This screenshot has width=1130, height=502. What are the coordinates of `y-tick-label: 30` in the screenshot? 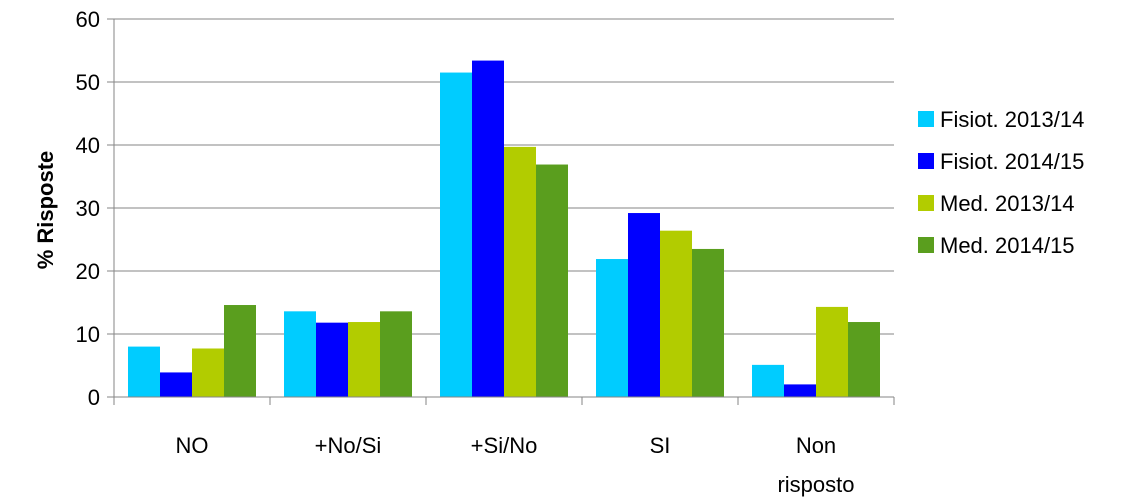 It's located at (88, 208).